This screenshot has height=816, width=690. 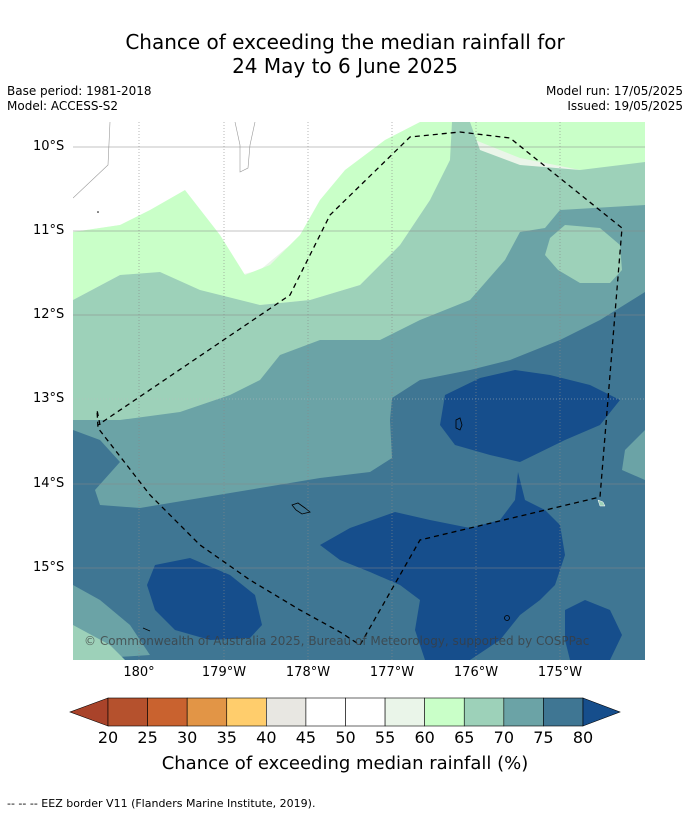 What do you see at coordinates (49, 314) in the screenshot?
I see `lat-label-12s: 12°S` at bounding box center [49, 314].